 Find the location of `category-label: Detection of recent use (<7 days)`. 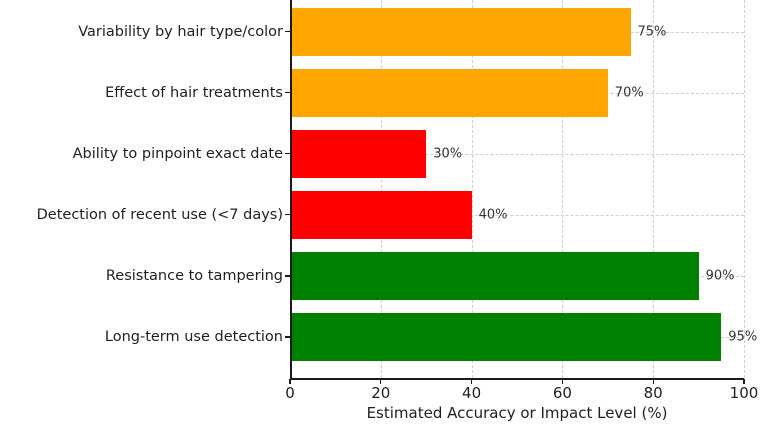

category-label: Detection of recent use (<7 days) is located at coordinates (159, 214).